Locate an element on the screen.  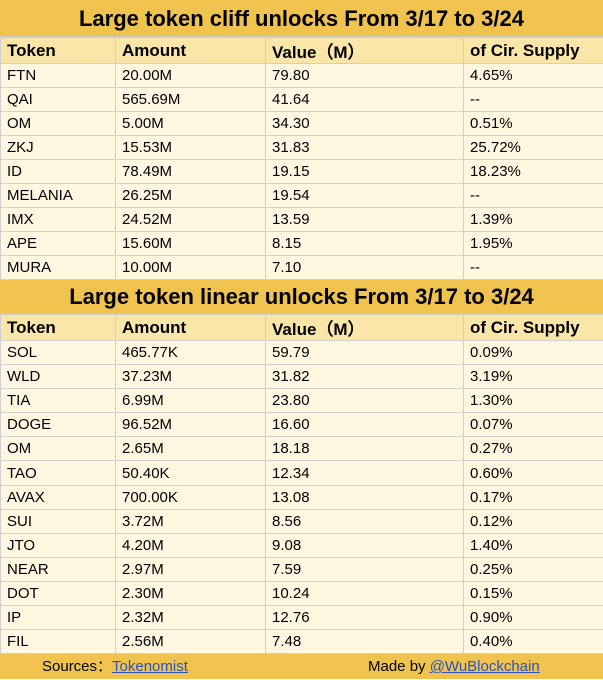
value-cell: 7.48 is located at coordinates (364, 642).